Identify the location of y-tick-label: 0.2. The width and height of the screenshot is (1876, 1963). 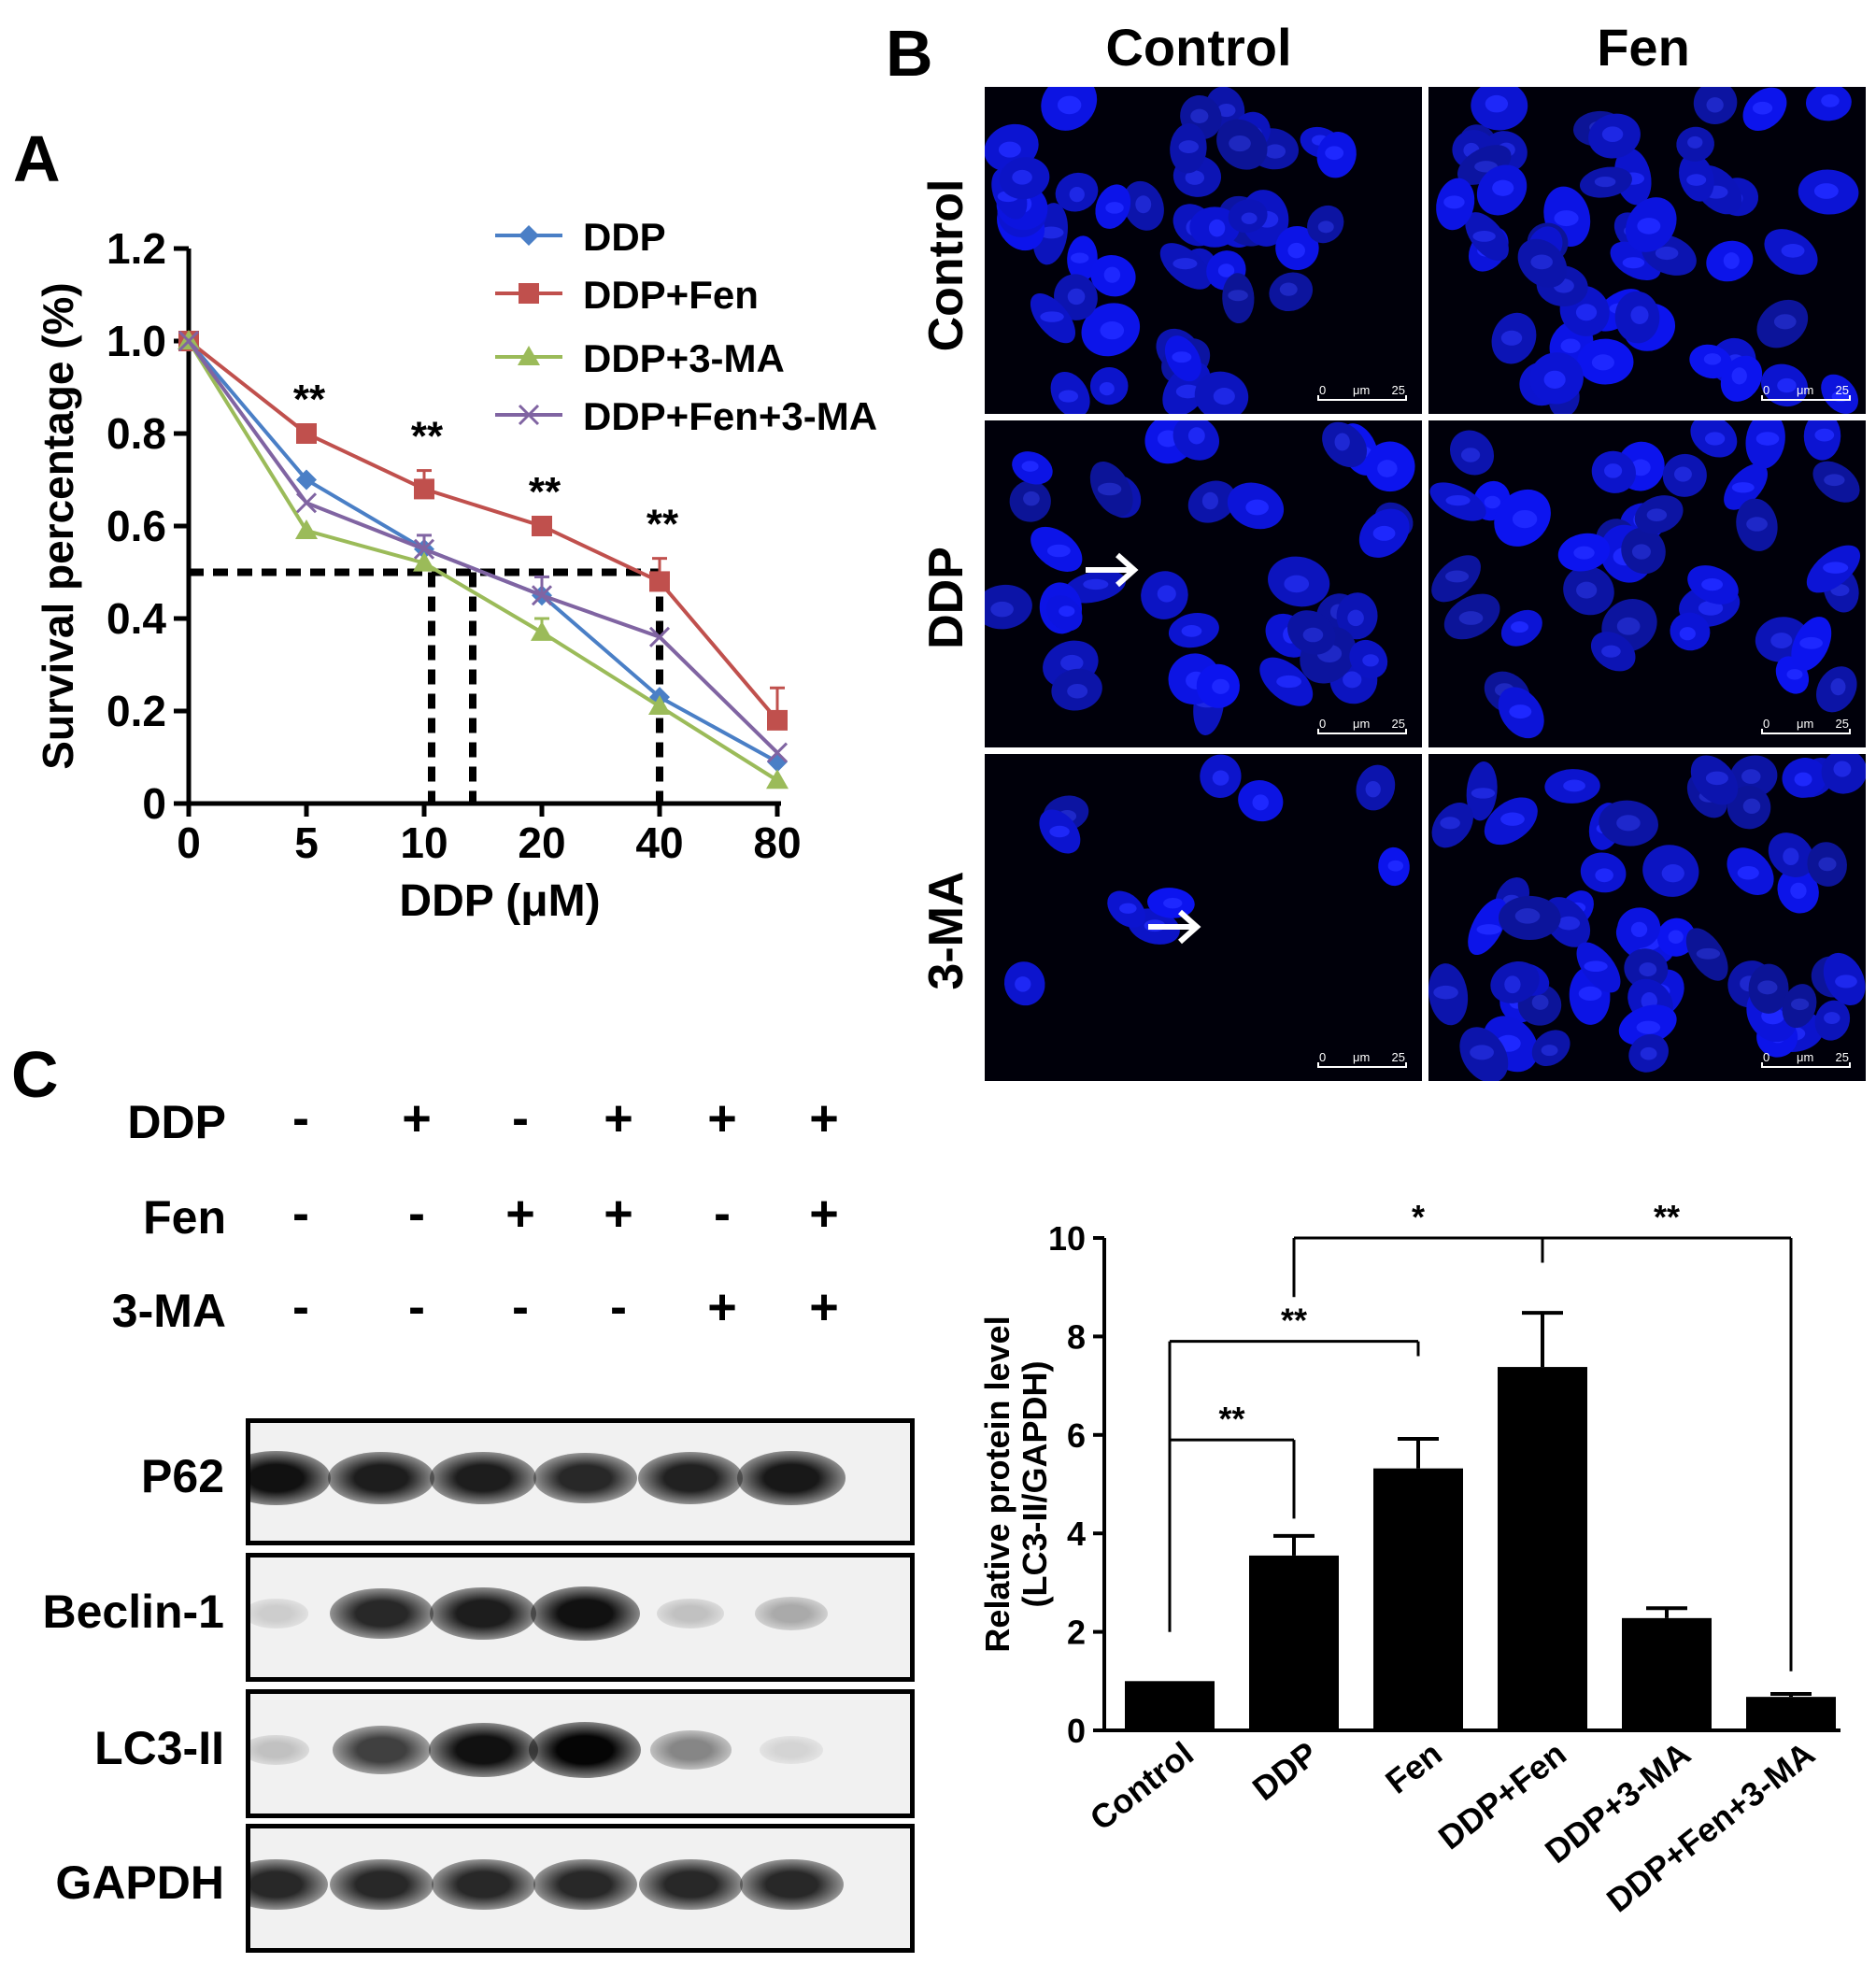
(137, 711).